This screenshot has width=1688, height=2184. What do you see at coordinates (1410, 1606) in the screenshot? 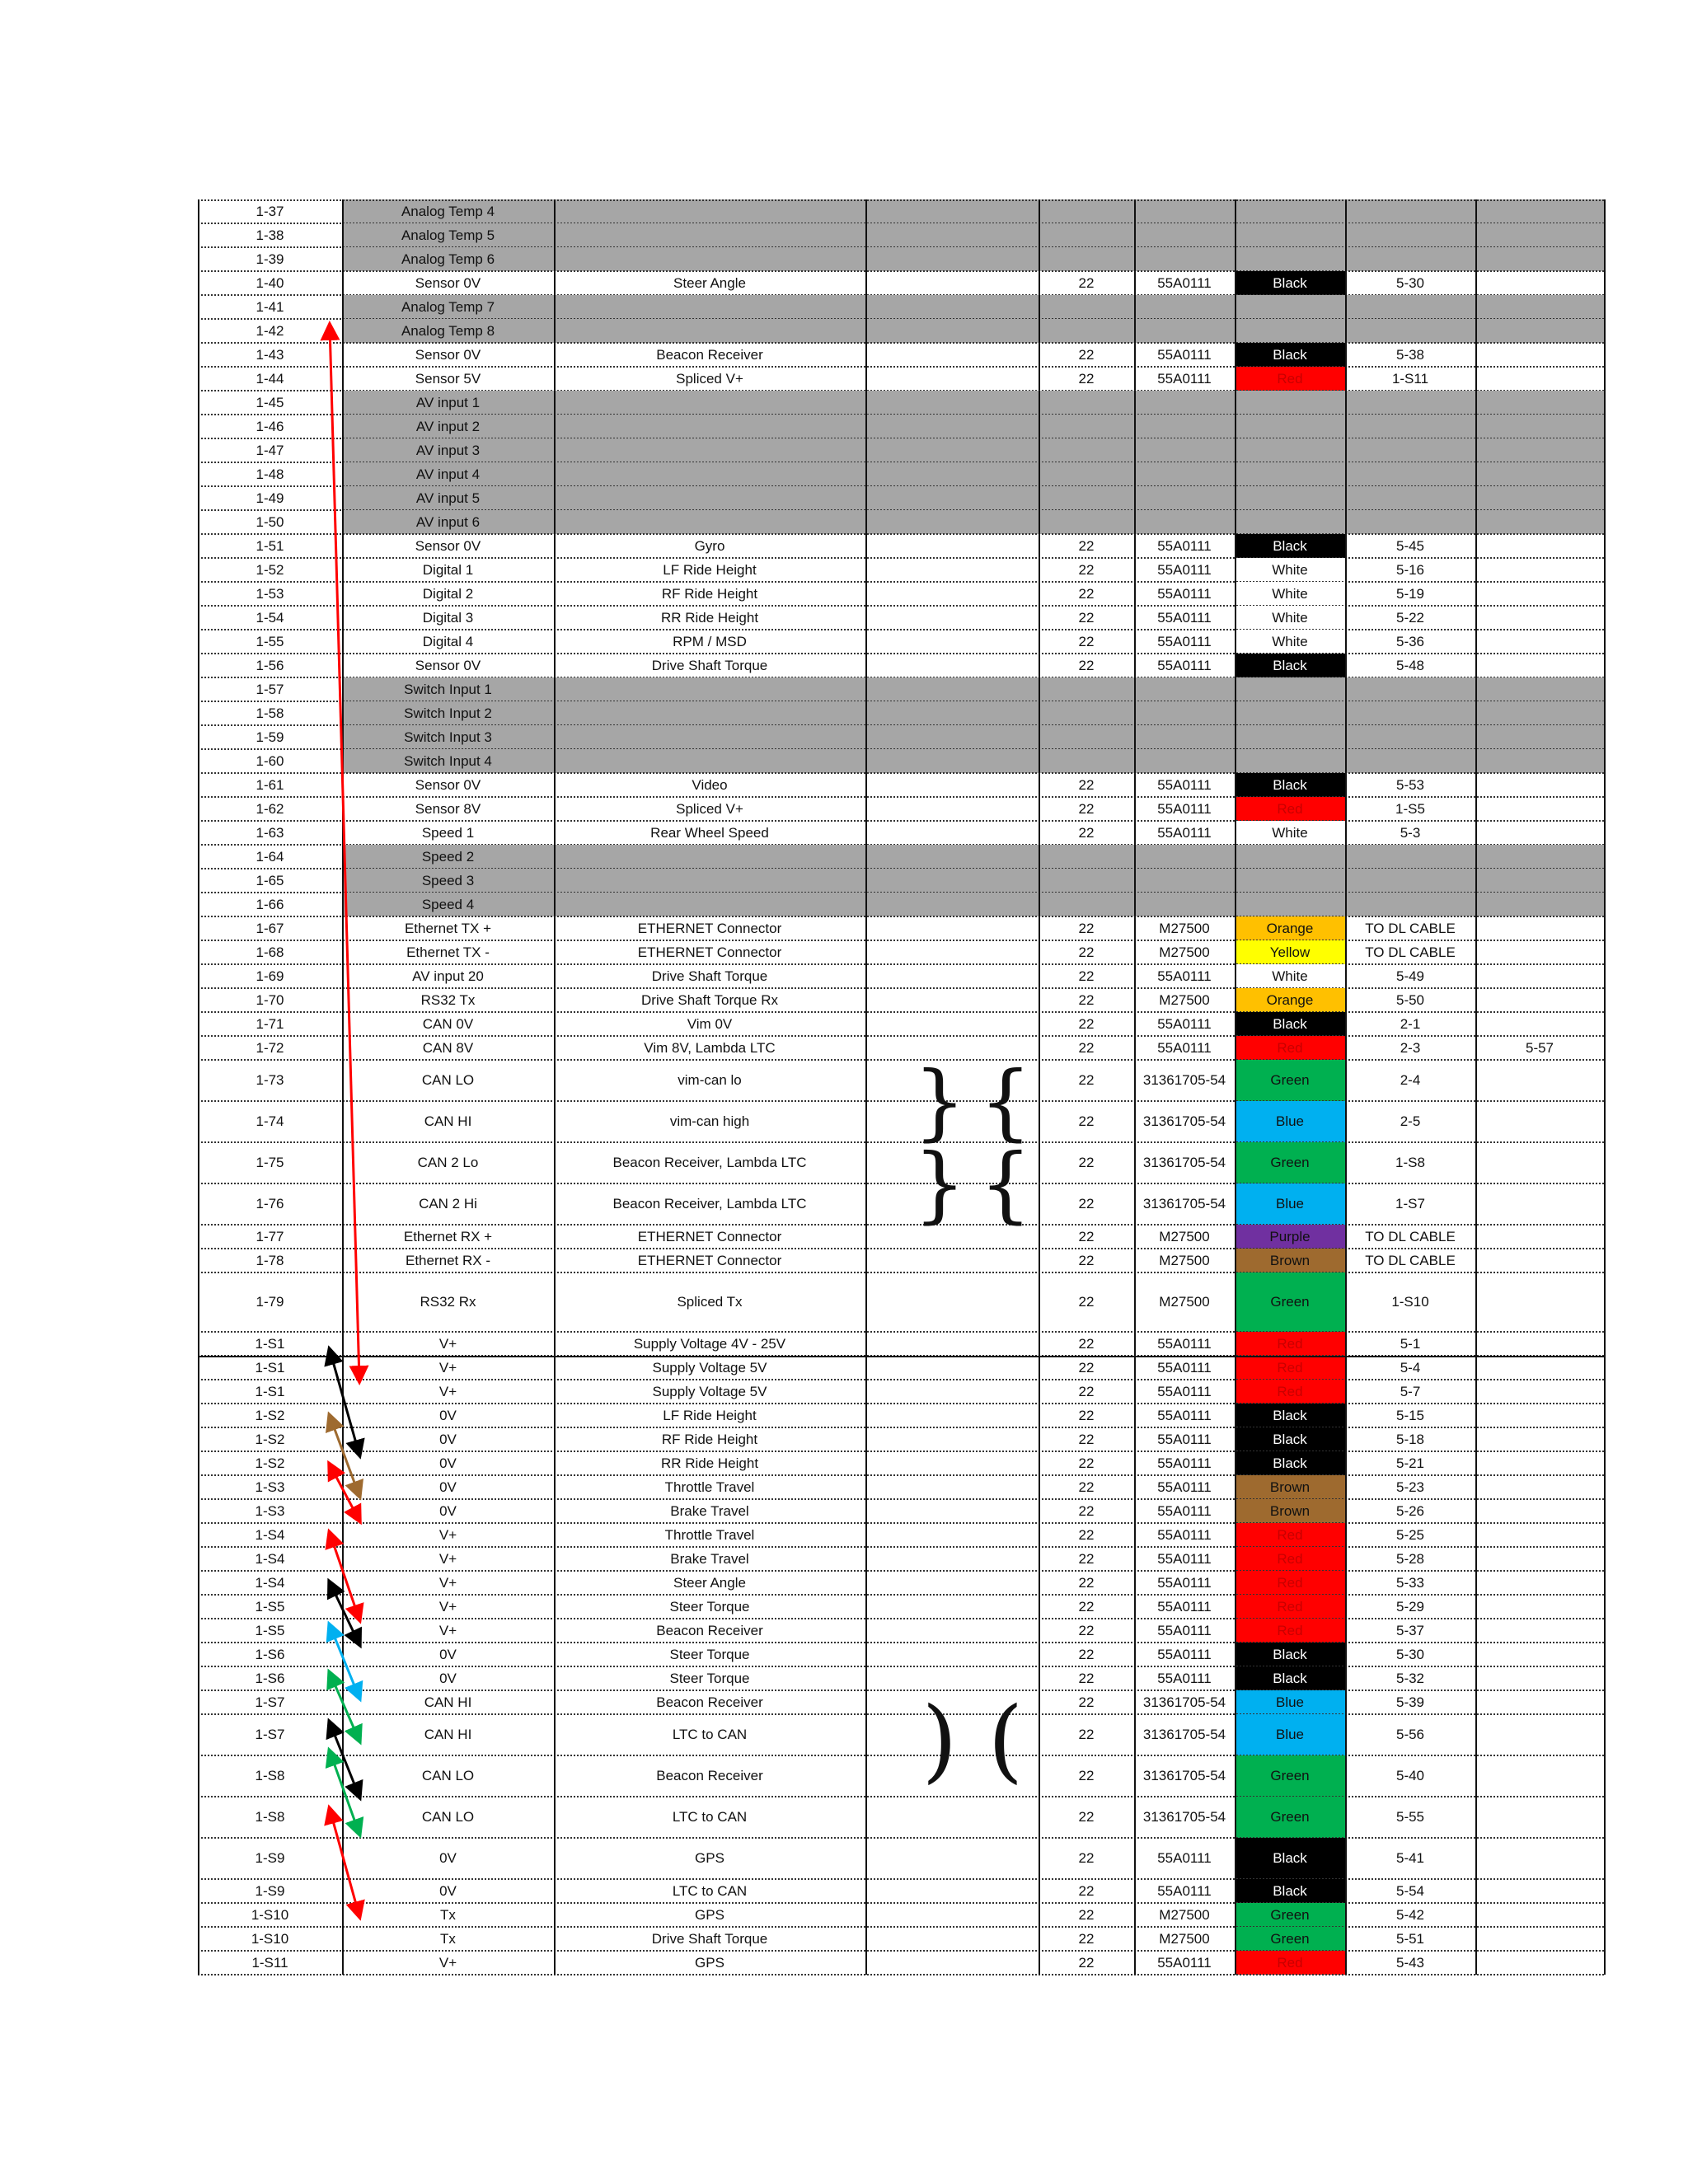
I see `cell-to: 5-29` at bounding box center [1410, 1606].